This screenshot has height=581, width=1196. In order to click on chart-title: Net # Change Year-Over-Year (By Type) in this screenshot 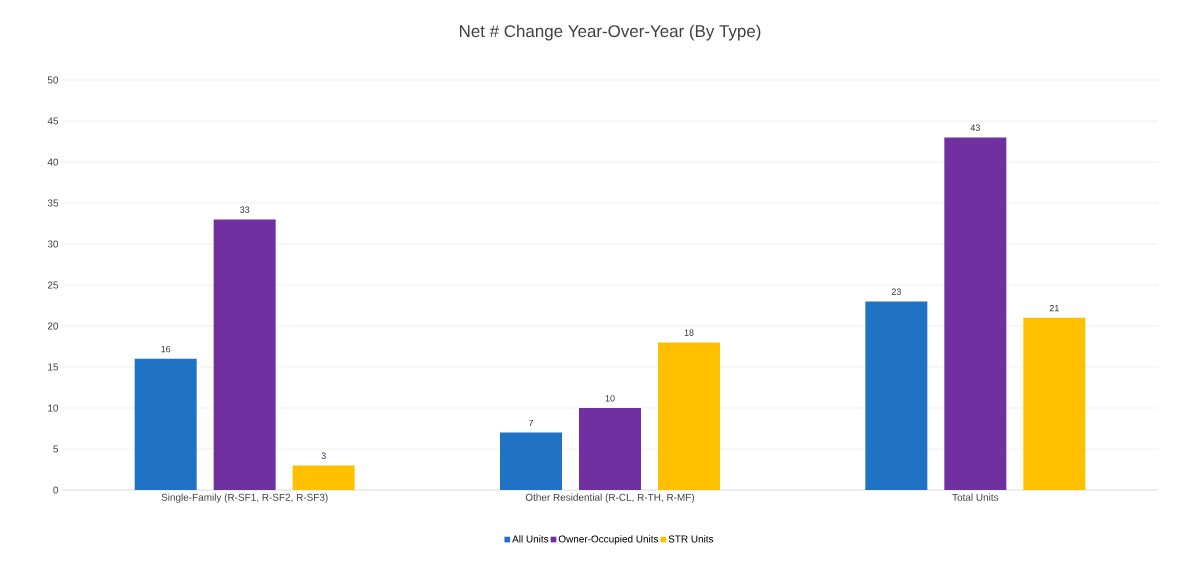, I will do `click(610, 32)`.